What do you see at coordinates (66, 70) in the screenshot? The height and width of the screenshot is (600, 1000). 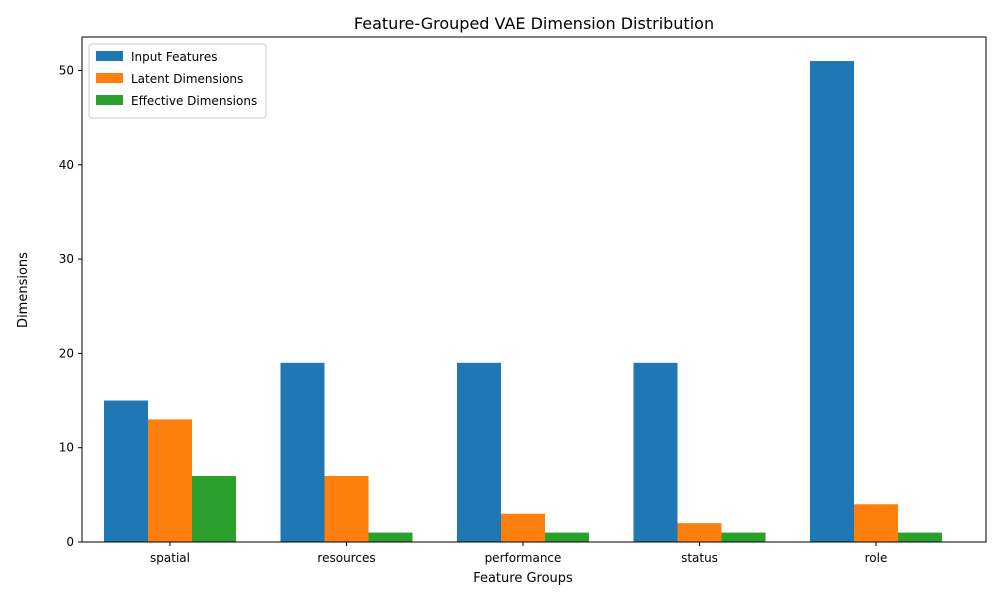 I see `y-tick-label: 50` at bounding box center [66, 70].